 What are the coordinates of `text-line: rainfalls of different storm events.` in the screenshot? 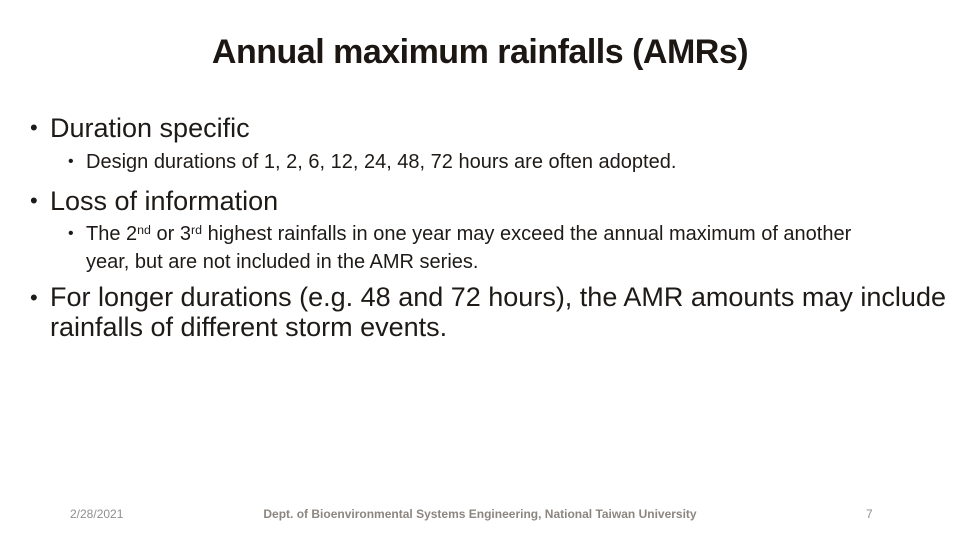 It's located at (249, 327).